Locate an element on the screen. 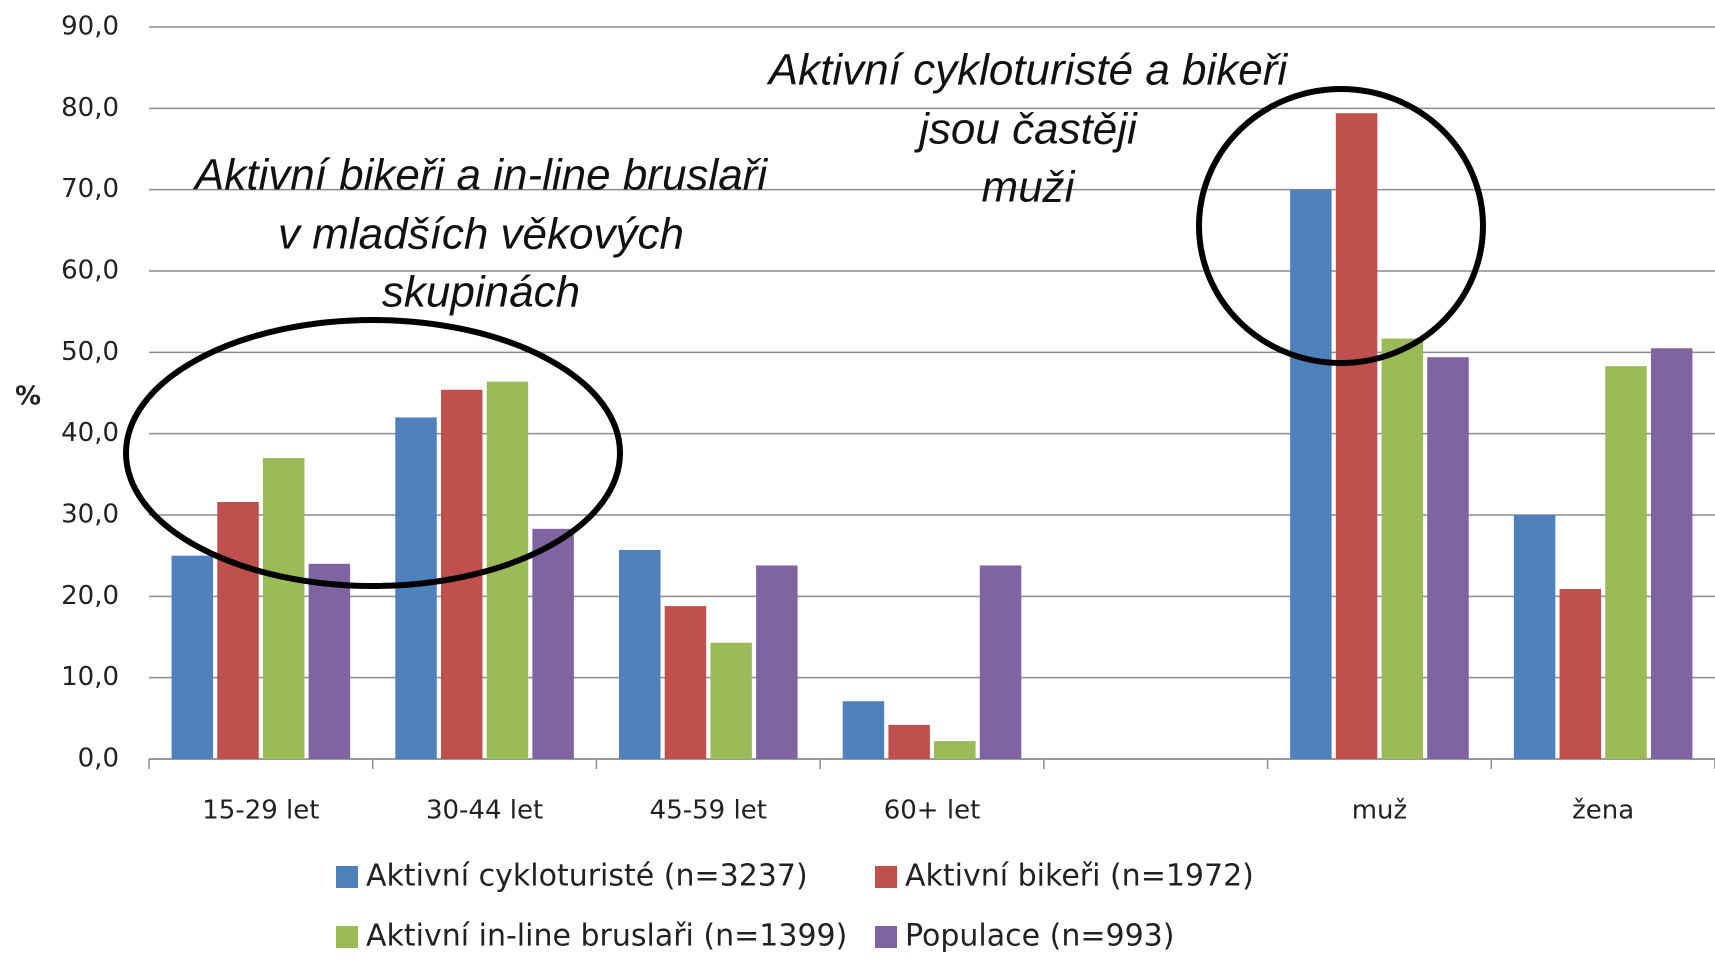 This screenshot has height=958, width=1715. annotation: Aktivní bikeři a in-line bruslaři is located at coordinates (480, 175).